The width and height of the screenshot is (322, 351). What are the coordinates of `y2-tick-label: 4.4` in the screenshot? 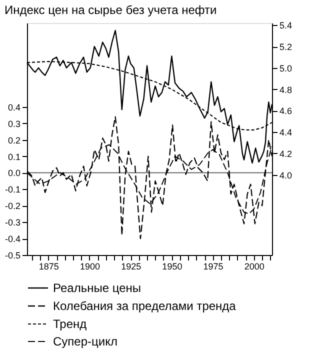 It's located at (286, 133).